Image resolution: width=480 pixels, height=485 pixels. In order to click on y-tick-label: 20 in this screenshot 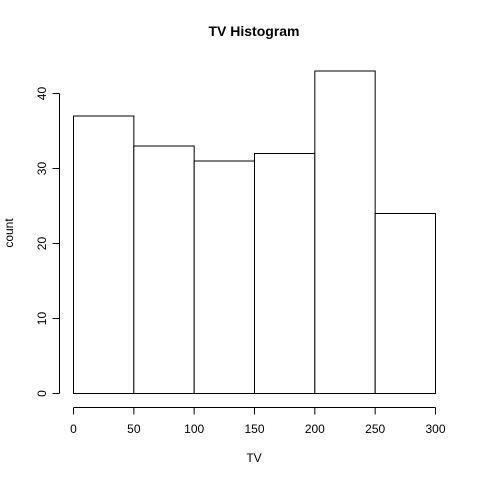, I will do `click(42, 244)`.